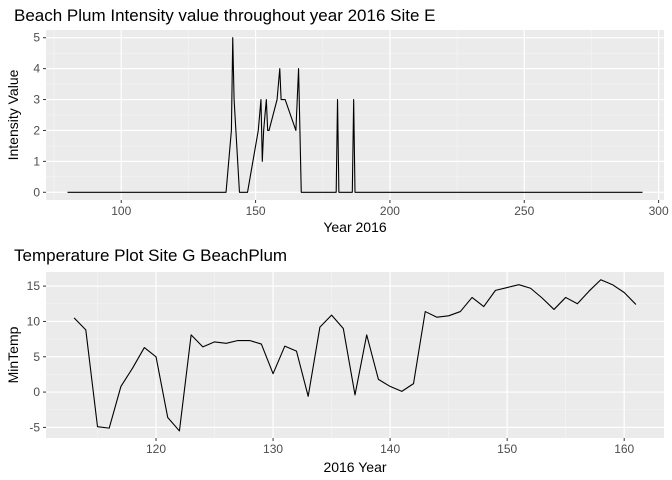 The width and height of the screenshot is (672, 480). I want to click on x-tick-label: 300, so click(659, 211).